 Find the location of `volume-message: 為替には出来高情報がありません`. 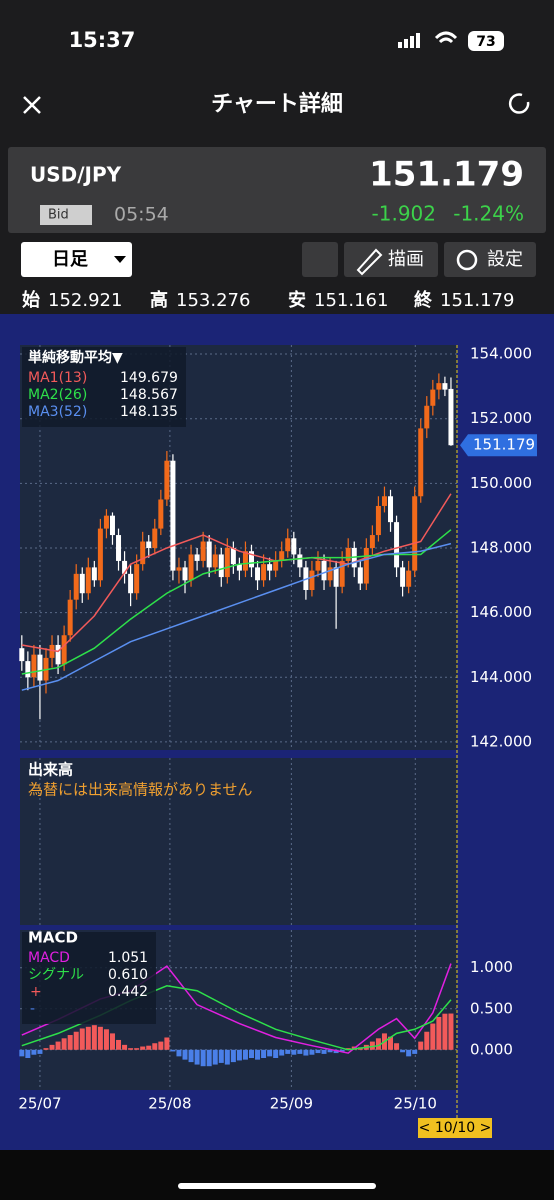

volume-message: 為替には出来高情報がありません is located at coordinates (140, 790).